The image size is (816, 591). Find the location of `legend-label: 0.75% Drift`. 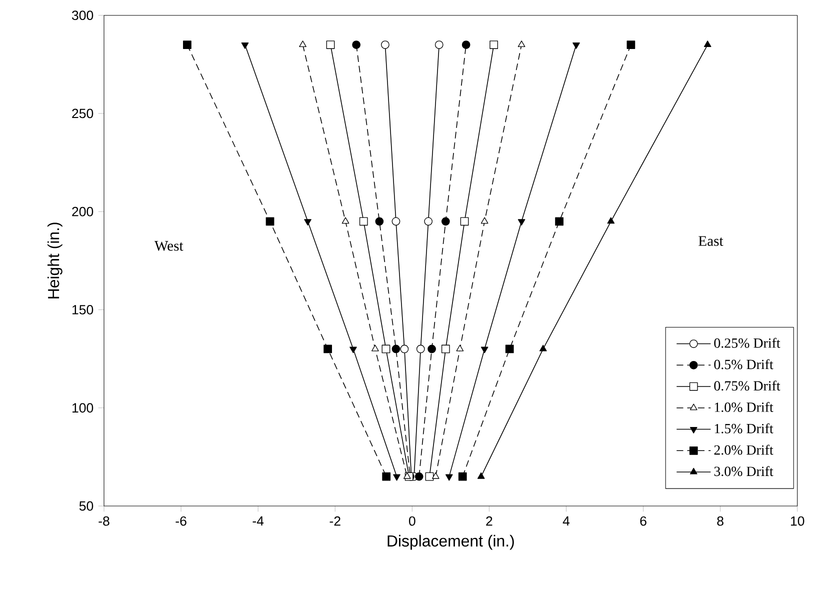

legend-label: 0.75% Drift is located at coordinates (747, 385).